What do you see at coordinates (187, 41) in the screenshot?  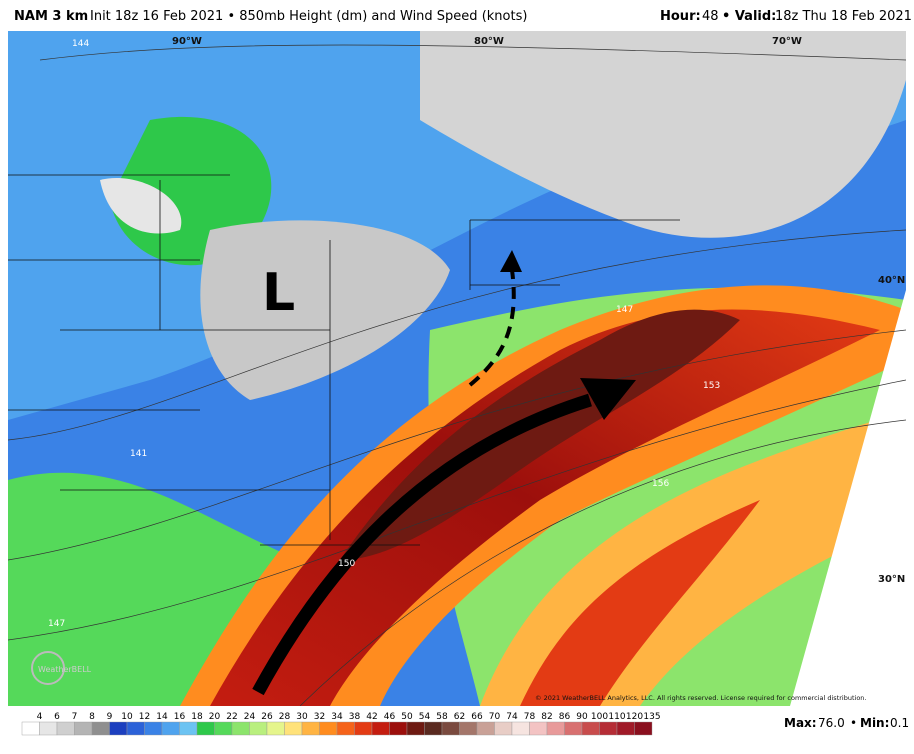 I see `longitude: 90°W` at bounding box center [187, 41].